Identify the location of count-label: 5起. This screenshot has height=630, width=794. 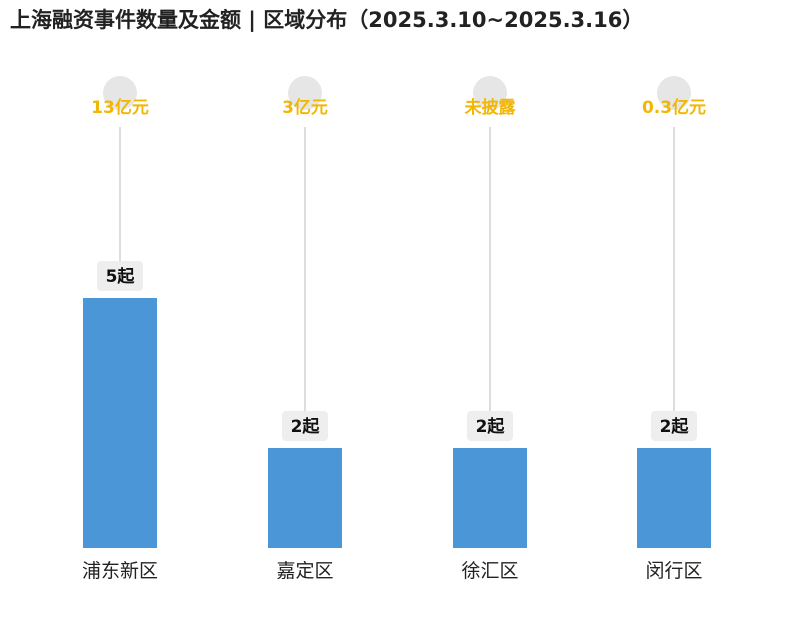
(121, 276).